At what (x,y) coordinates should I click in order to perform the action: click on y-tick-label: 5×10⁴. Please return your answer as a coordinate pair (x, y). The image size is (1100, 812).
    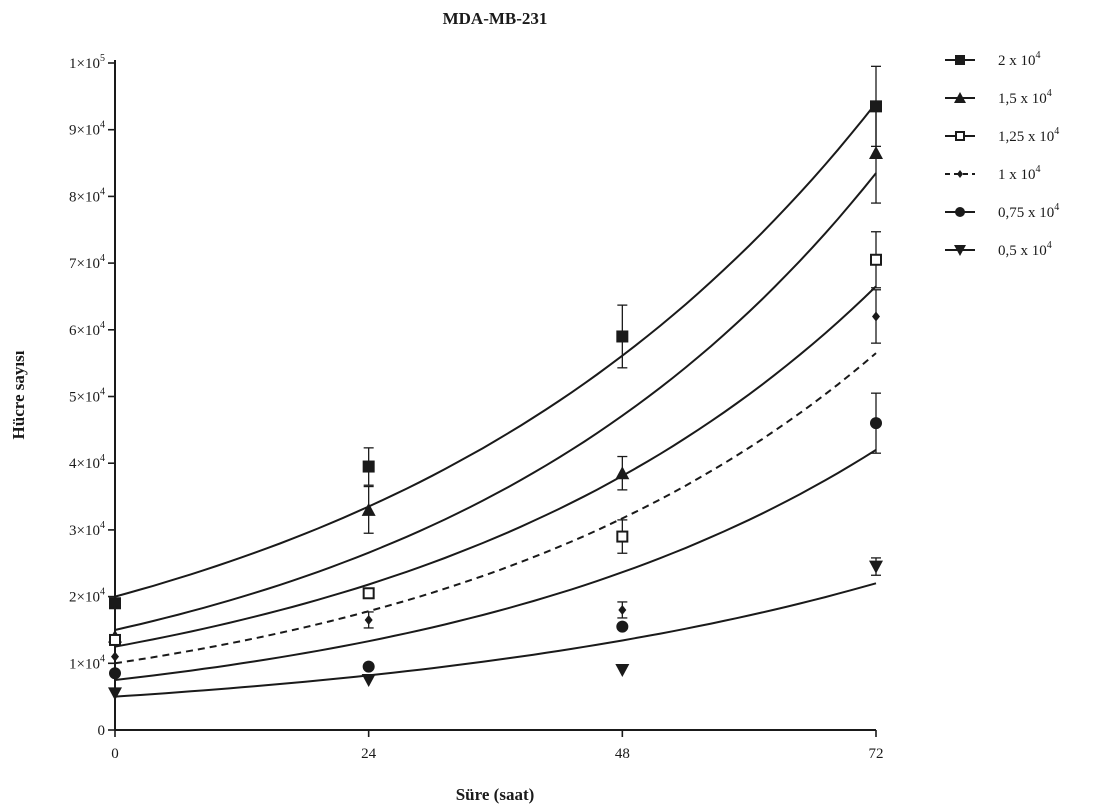
    Looking at the image, I should click on (87, 396).